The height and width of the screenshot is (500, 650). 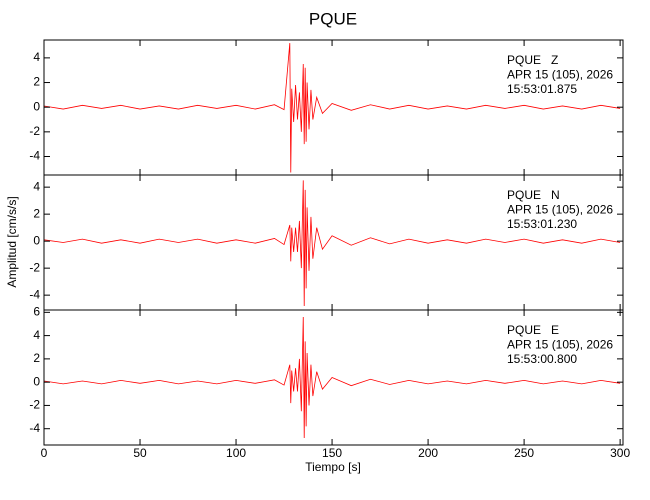 I want to click on x-tick-label: 100, so click(x=236, y=453).